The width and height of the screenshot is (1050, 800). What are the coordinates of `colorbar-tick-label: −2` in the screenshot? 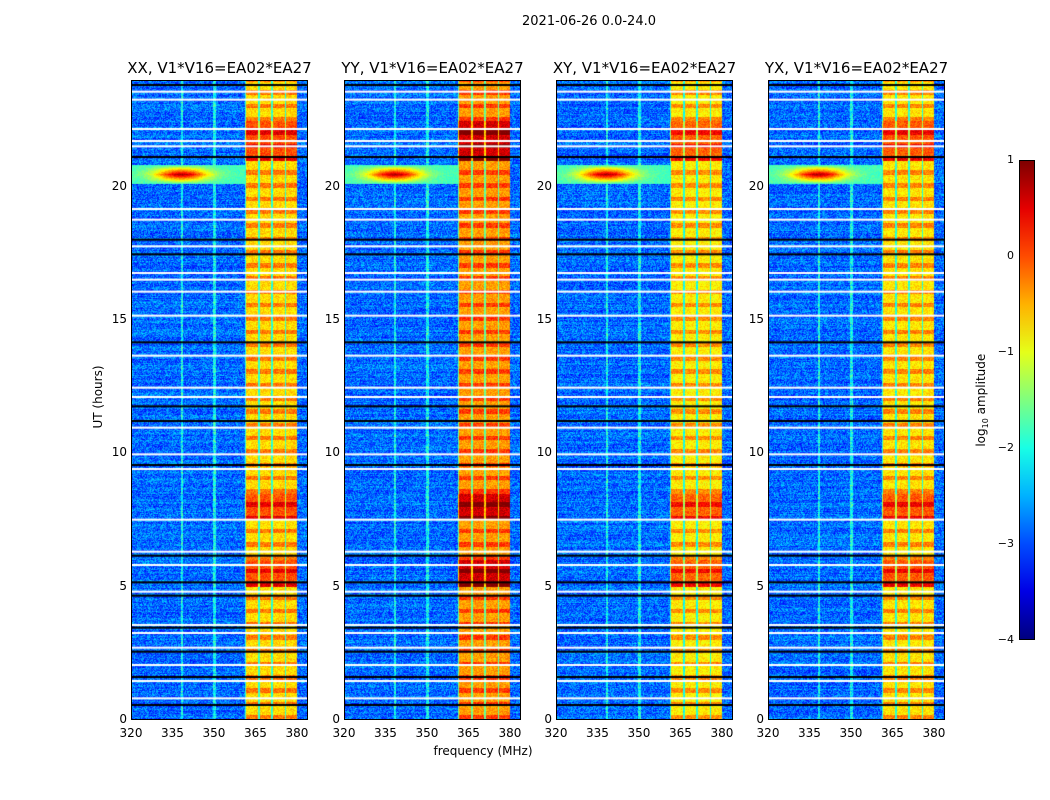 It's located at (1005, 447).